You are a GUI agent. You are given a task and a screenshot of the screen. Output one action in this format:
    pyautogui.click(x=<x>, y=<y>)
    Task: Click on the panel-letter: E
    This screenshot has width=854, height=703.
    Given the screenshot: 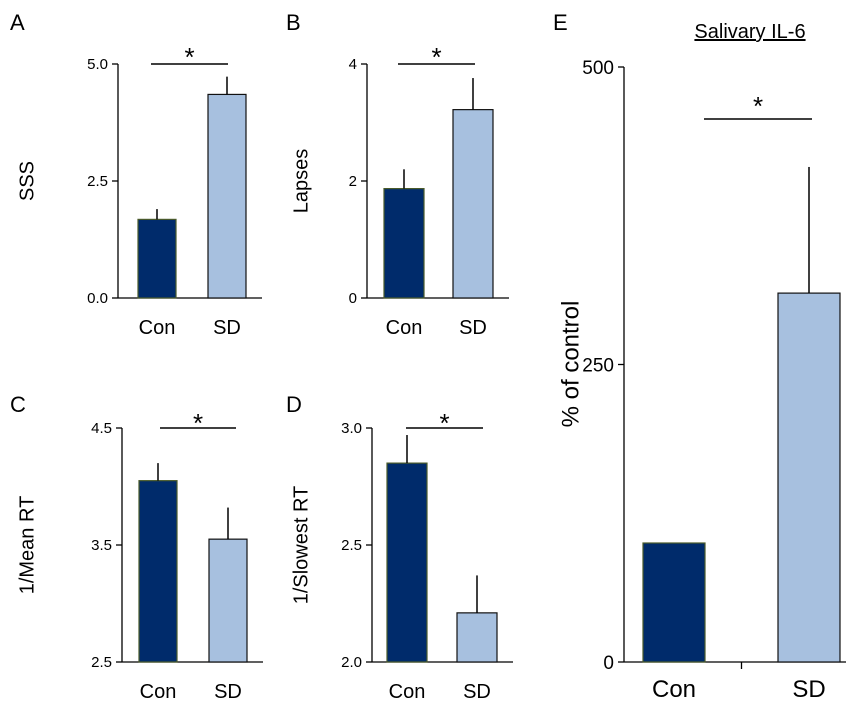 What is the action you would take?
    pyautogui.click(x=560, y=22)
    